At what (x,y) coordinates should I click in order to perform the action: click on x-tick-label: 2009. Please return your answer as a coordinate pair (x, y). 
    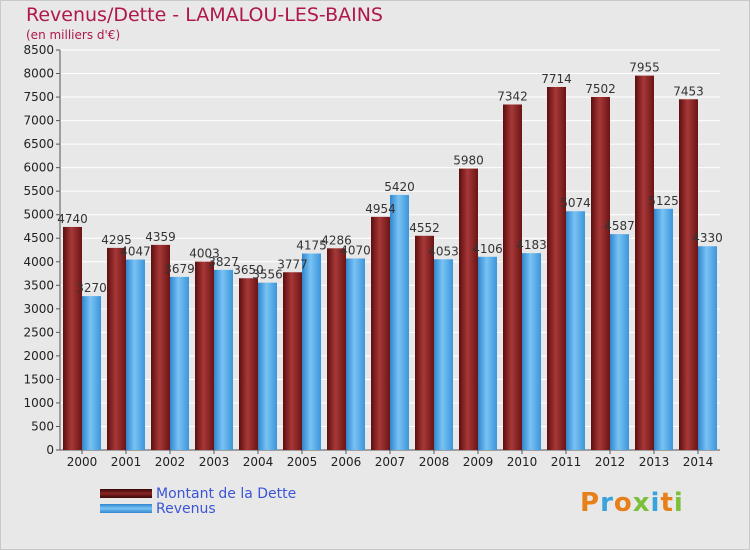
    Looking at the image, I should click on (478, 462).